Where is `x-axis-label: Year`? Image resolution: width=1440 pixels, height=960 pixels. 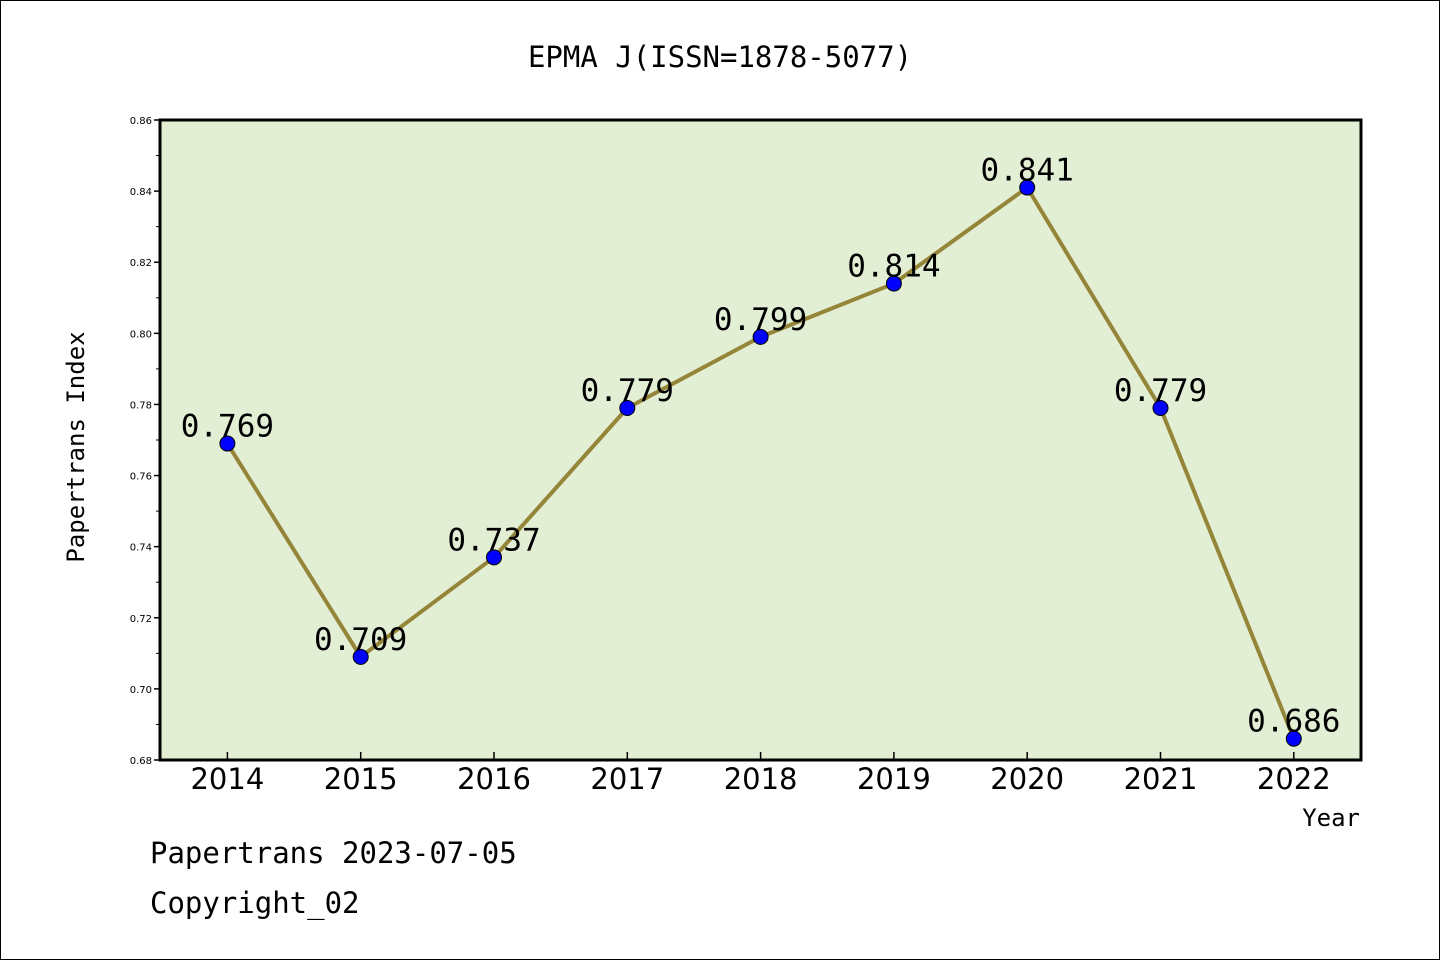 x-axis-label: Year is located at coordinates (1331, 818).